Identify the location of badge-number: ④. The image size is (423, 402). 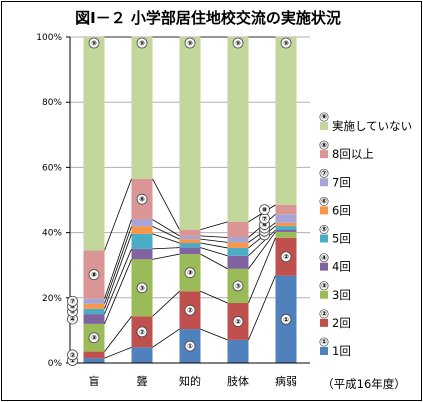
(73, 319).